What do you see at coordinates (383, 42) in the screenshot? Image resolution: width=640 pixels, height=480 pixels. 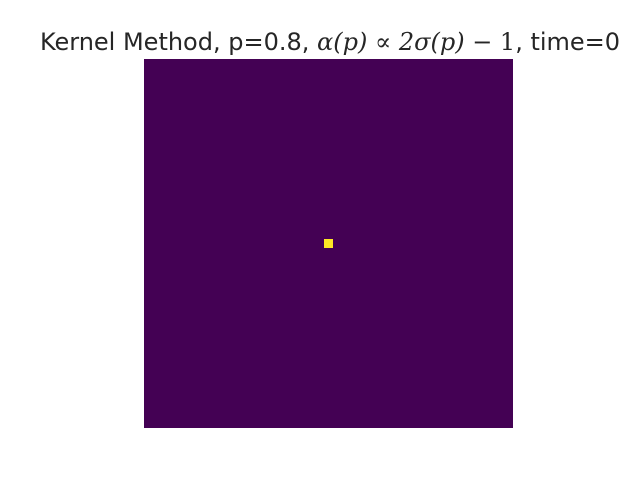 I see `chart-title-part: ∝` at bounding box center [383, 42].